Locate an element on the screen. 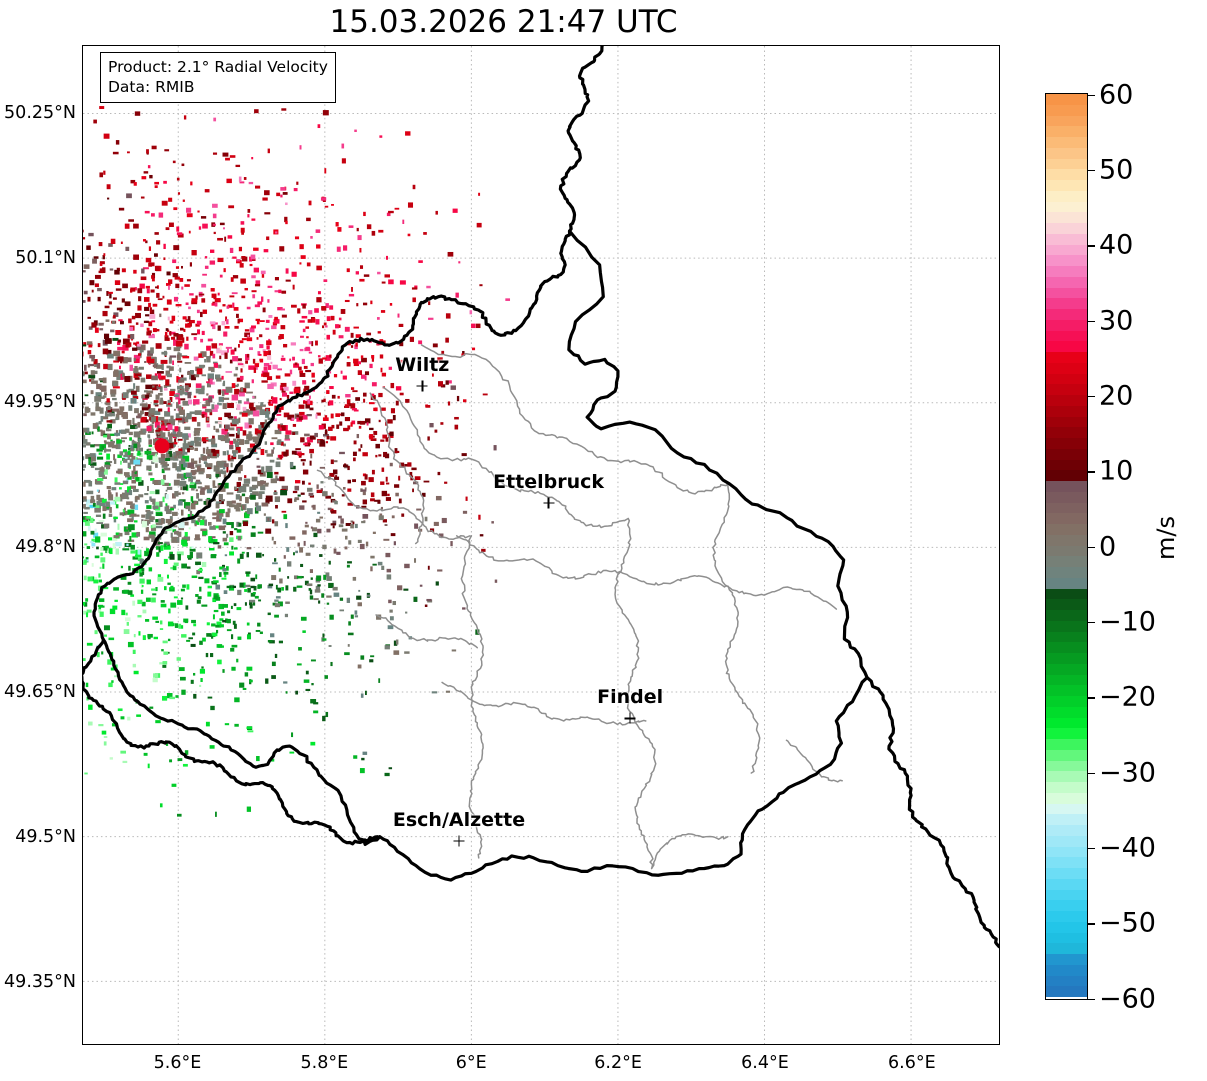 This screenshot has height=1081, width=1207. x-axis-tick-label: 6.6°E is located at coordinates (912, 1063).